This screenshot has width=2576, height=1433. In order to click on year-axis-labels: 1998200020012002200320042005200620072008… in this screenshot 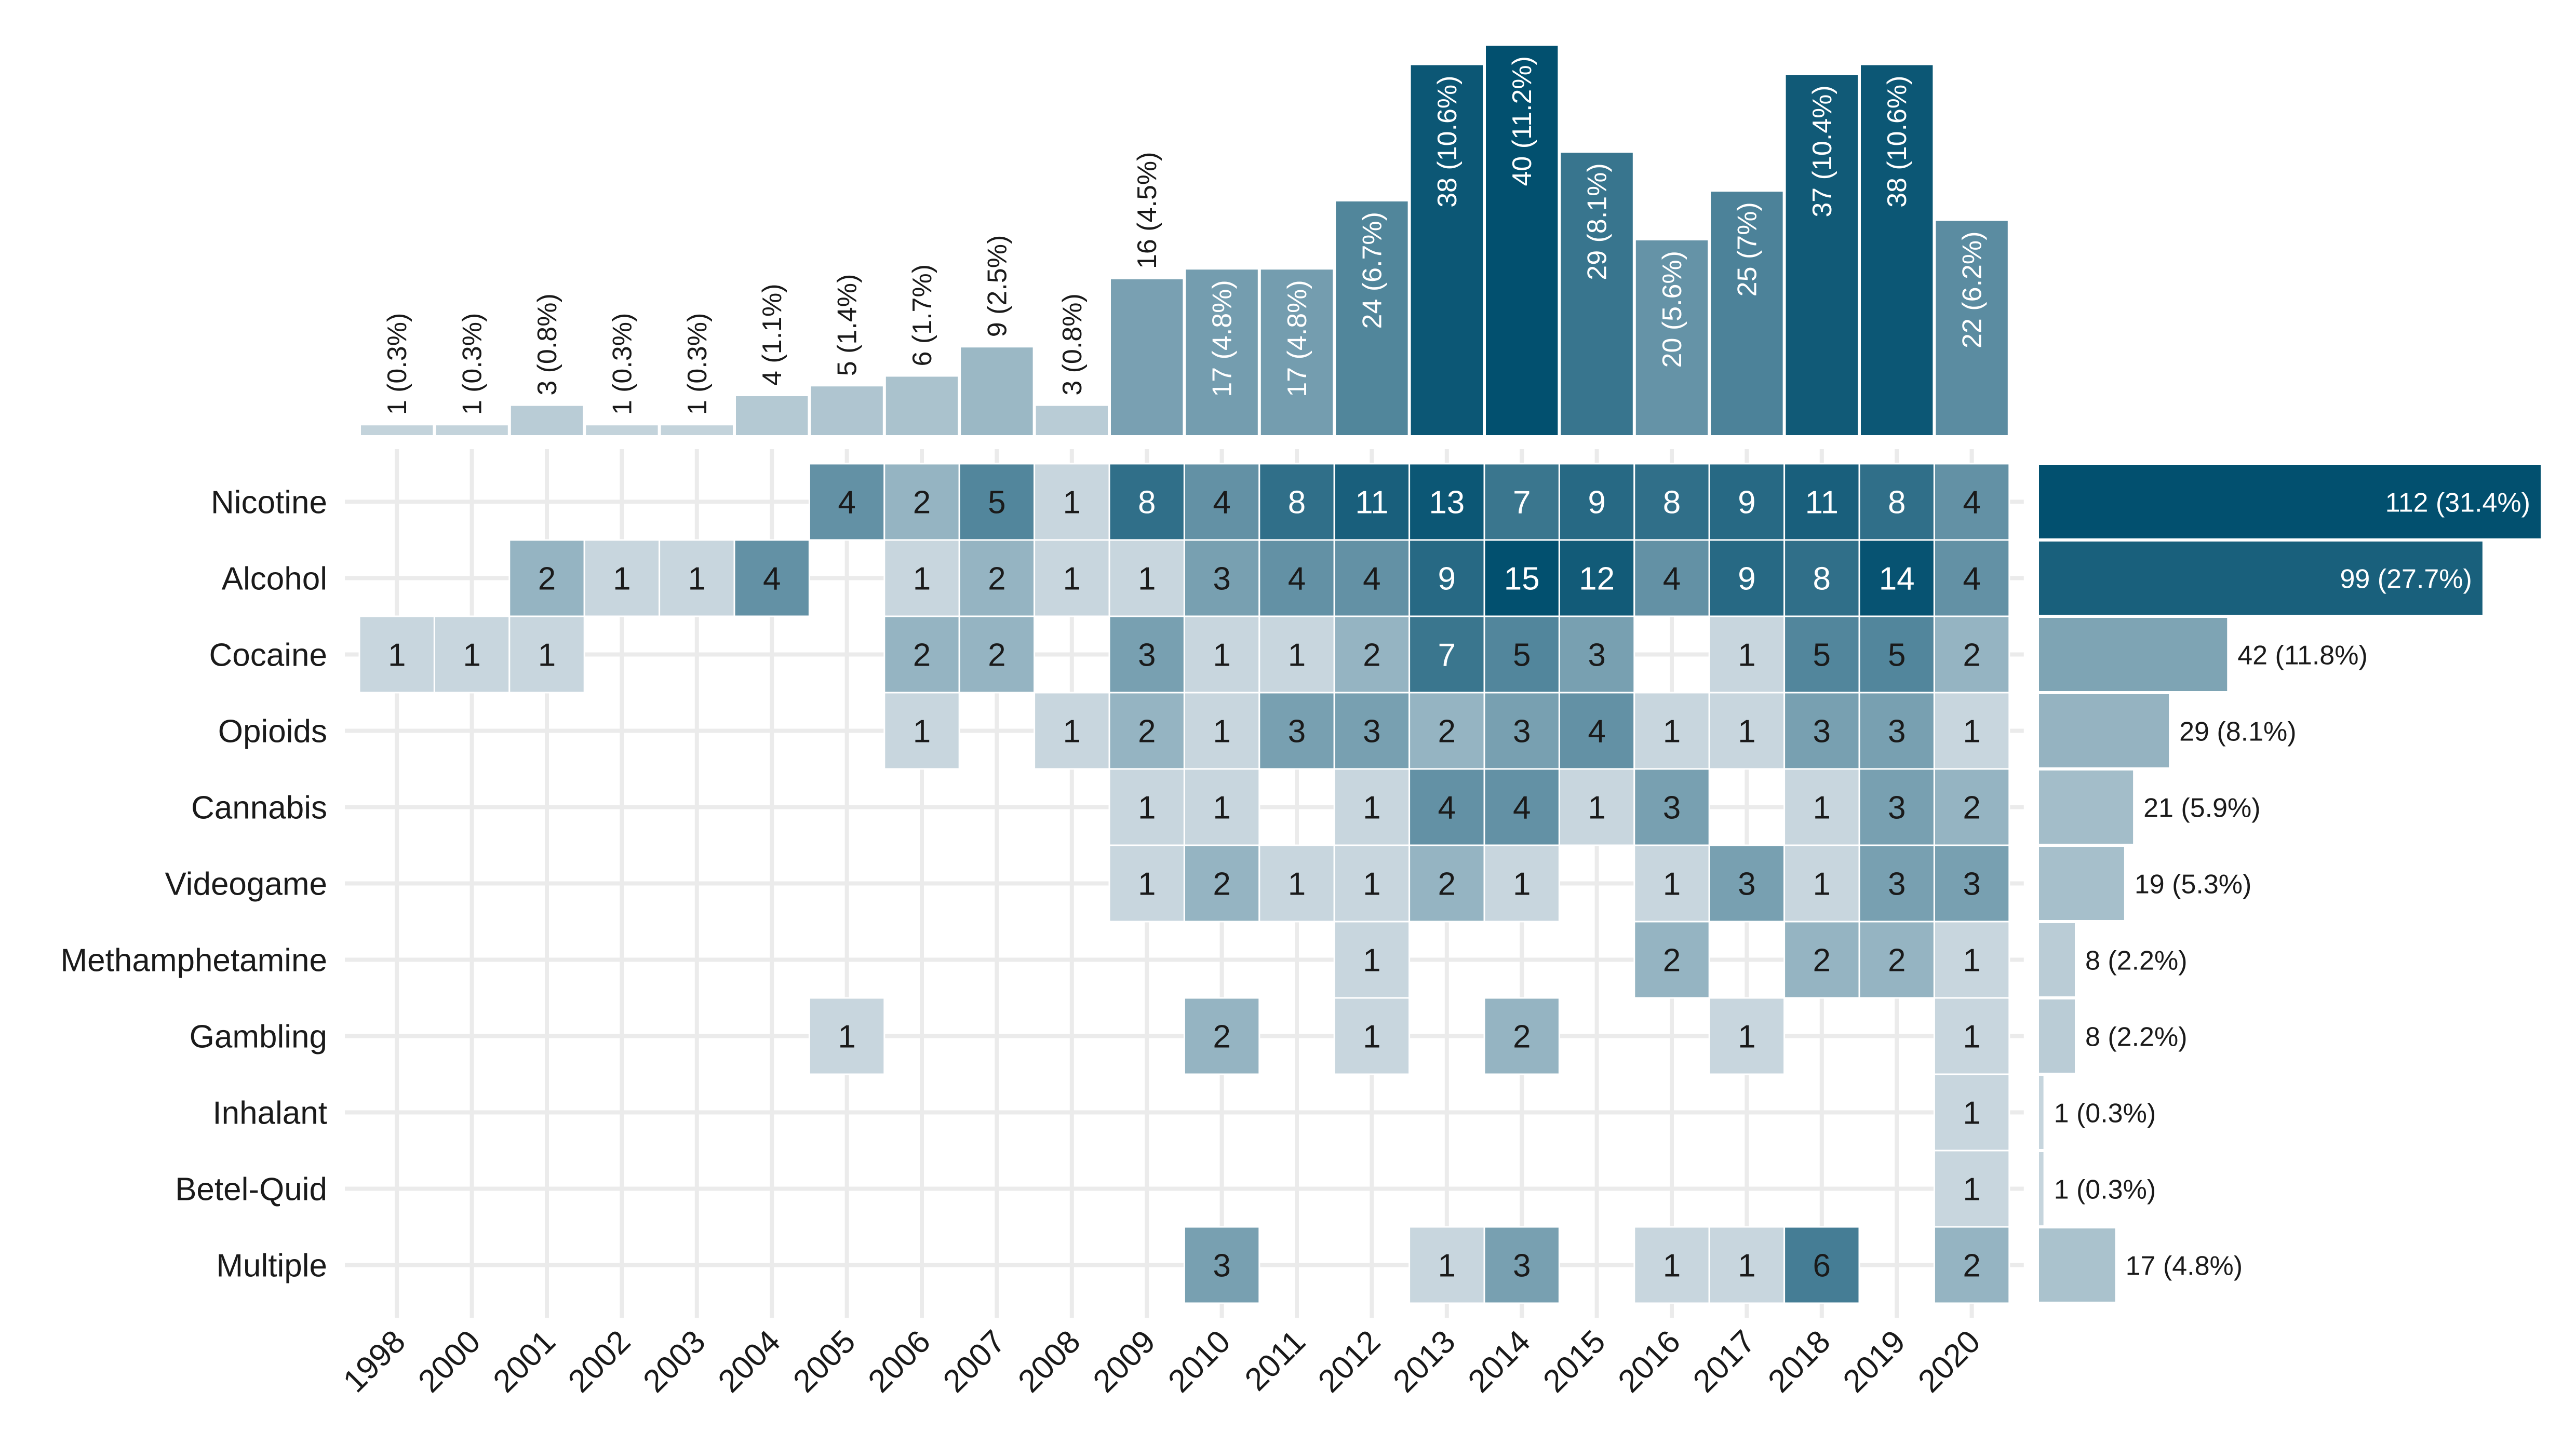, I will do `click(1163, 1361)`.